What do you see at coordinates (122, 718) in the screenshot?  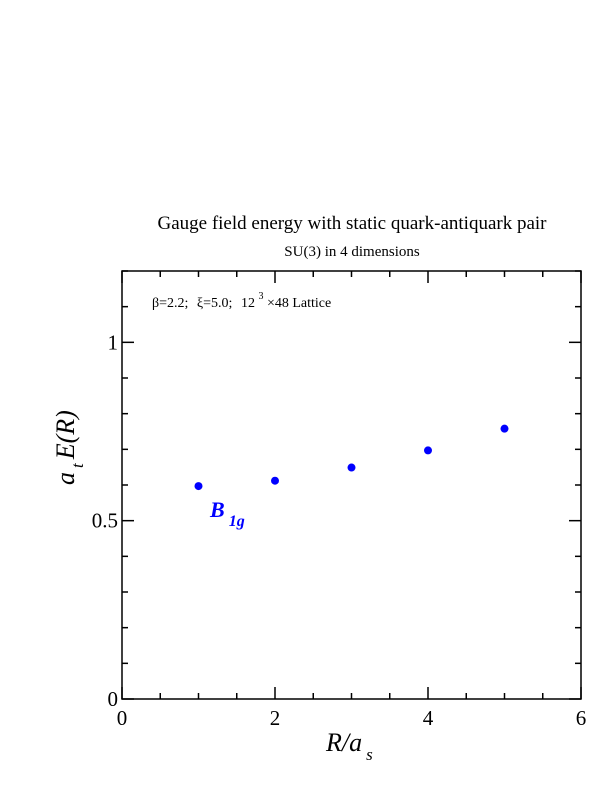 I see `x-tick-label: 0` at bounding box center [122, 718].